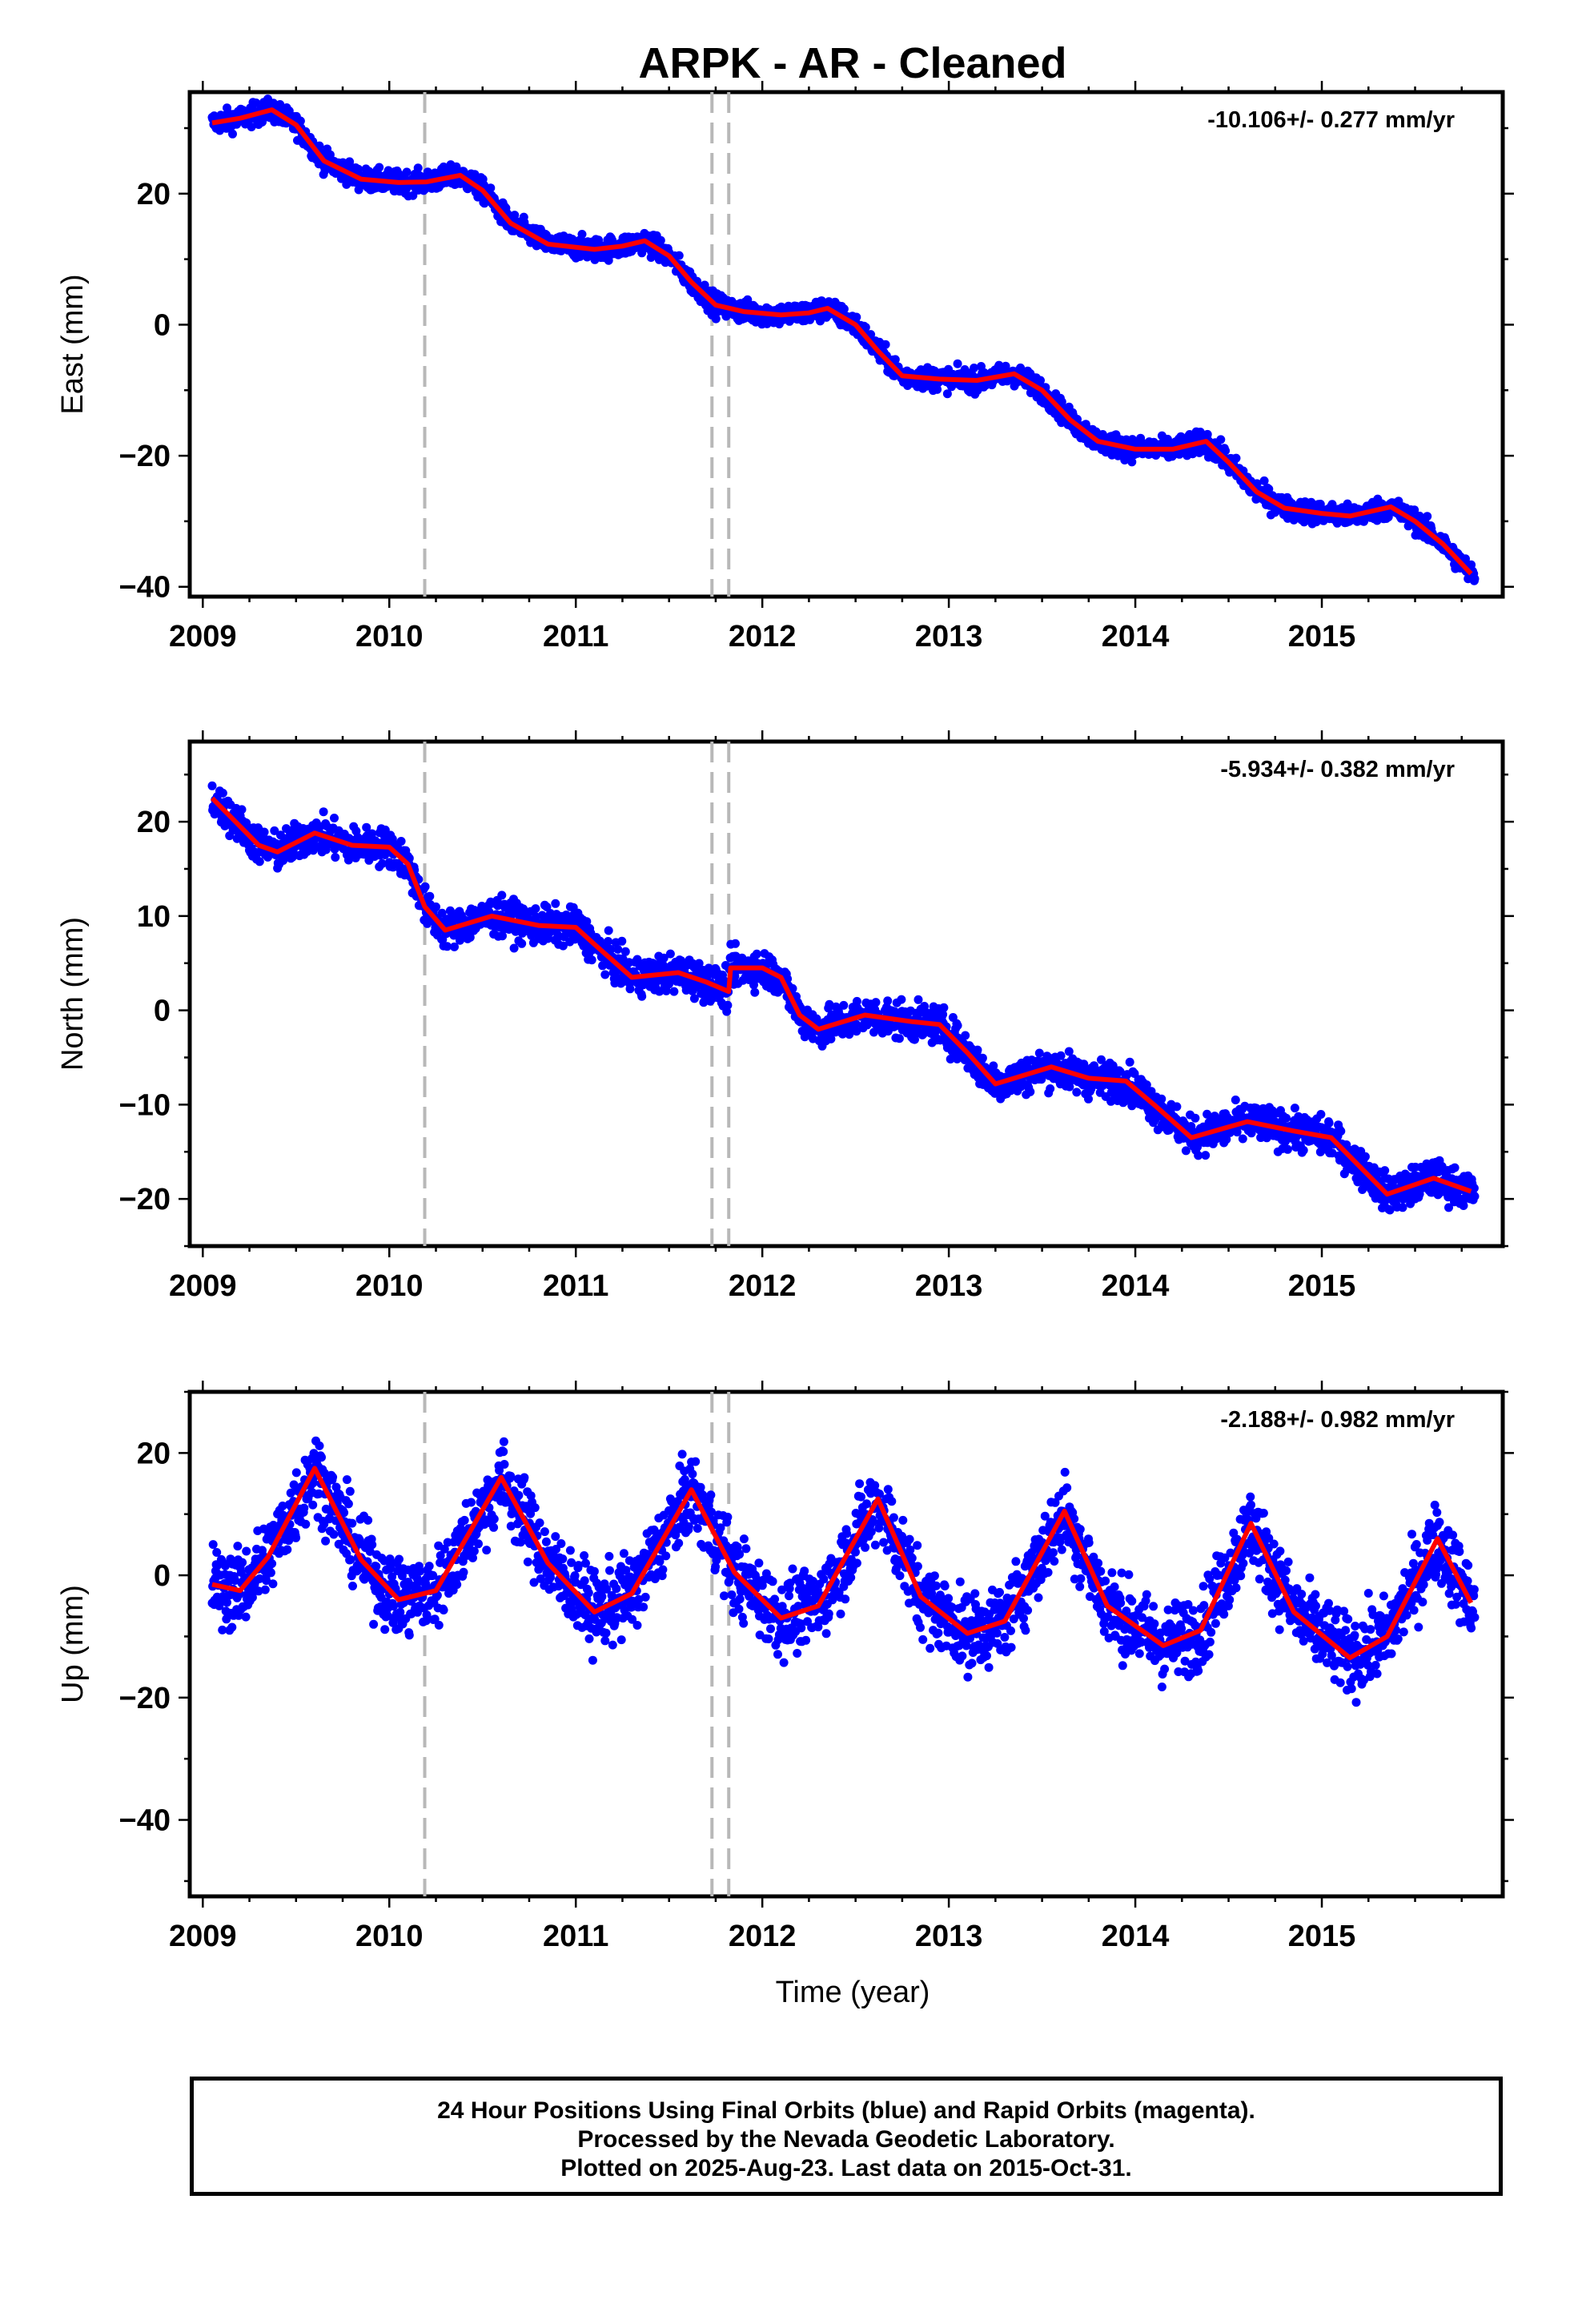 The width and height of the screenshot is (1582, 2324). I want to click on y-tick-label: −20, so click(145, 1200).